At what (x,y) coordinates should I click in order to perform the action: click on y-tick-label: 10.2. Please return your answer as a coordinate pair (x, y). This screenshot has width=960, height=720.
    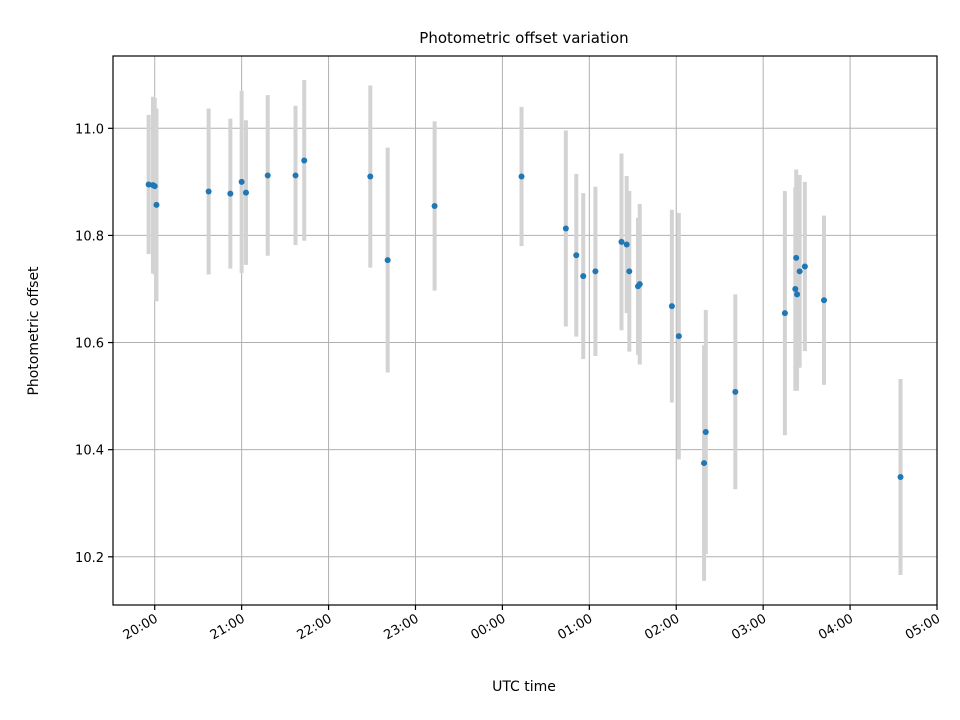
    Looking at the image, I should click on (89, 558).